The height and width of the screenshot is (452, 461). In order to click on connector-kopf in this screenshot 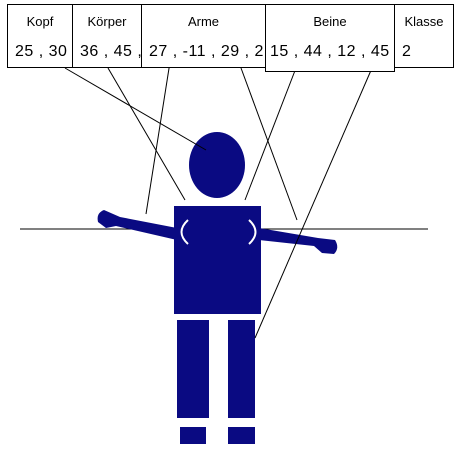, I will do `click(135, 109)`.